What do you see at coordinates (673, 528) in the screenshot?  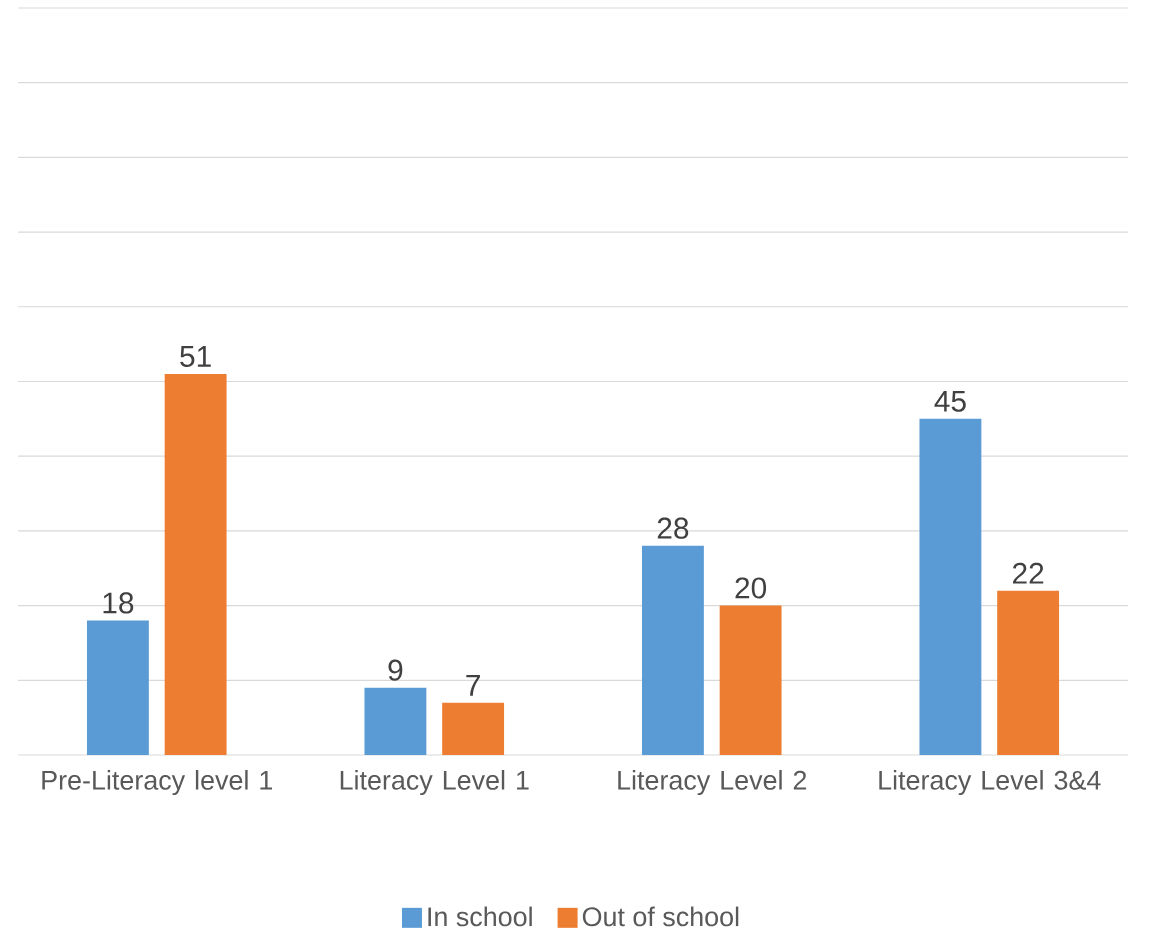 I see `data-label: 28` at bounding box center [673, 528].